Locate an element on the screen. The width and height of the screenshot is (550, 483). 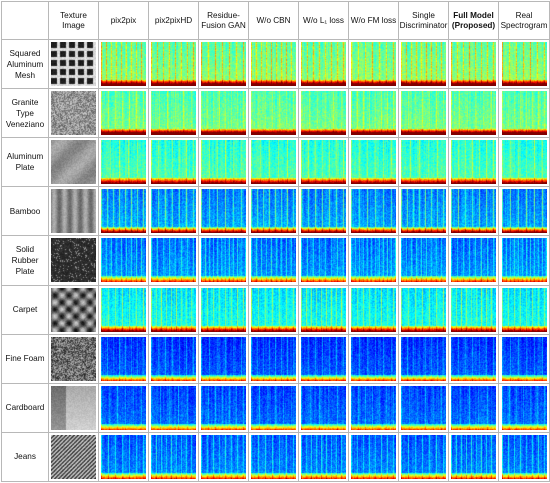
corner-cell is located at coordinates (25, 20).